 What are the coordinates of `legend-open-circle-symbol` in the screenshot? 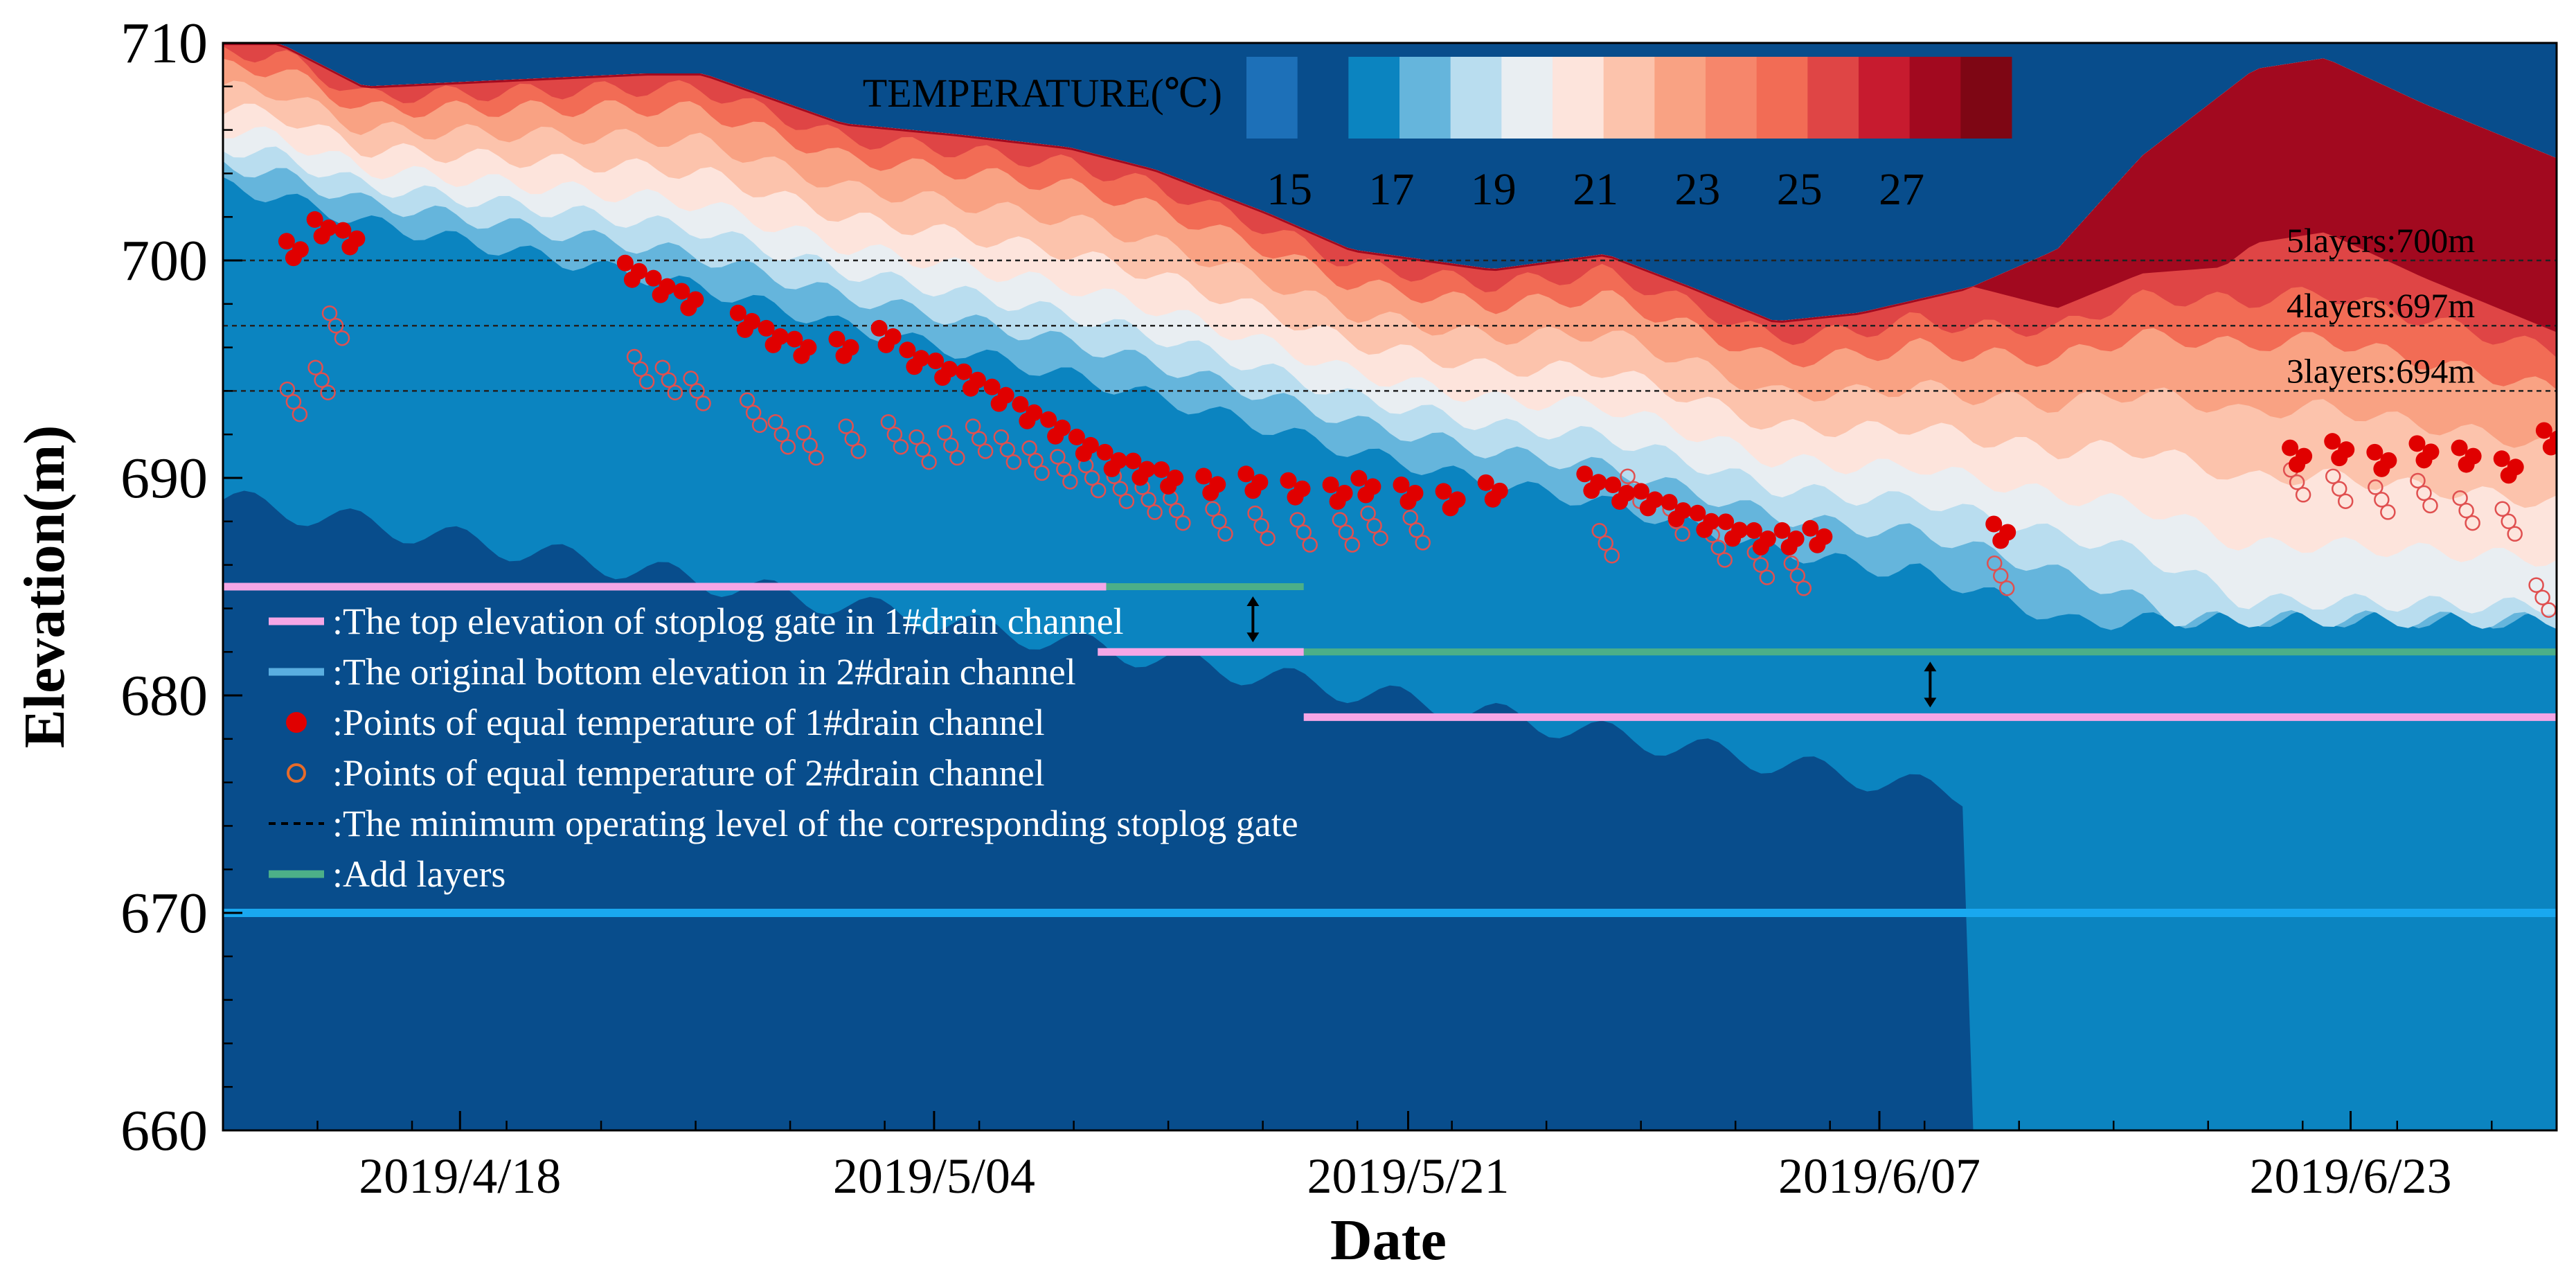 It's located at (296, 773).